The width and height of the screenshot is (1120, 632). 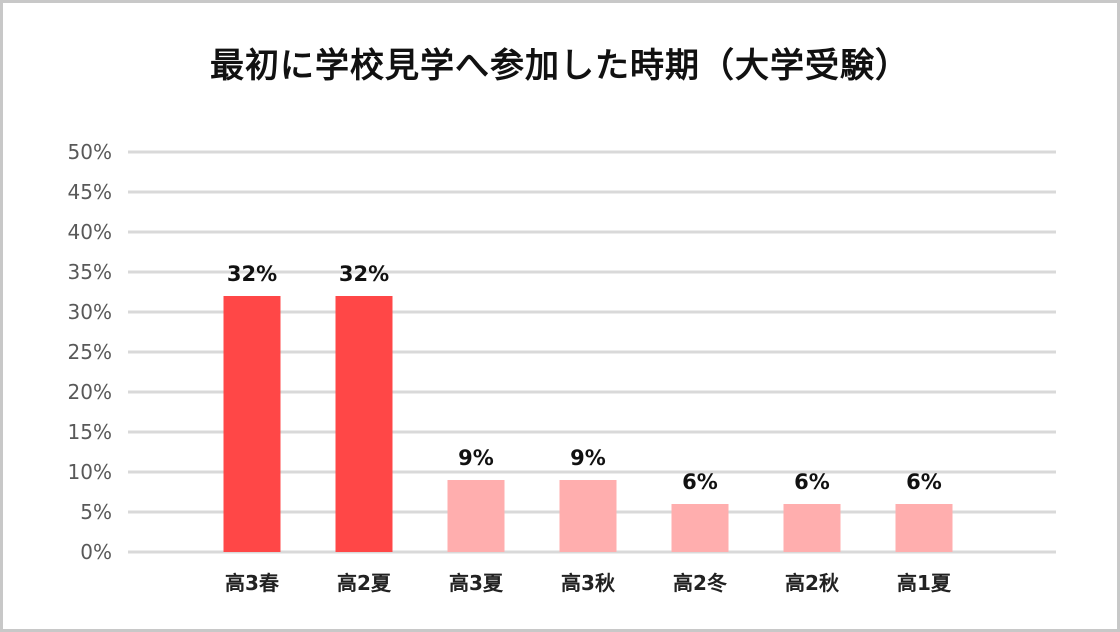 I want to click on category-label: 高3夏, so click(x=476, y=583).